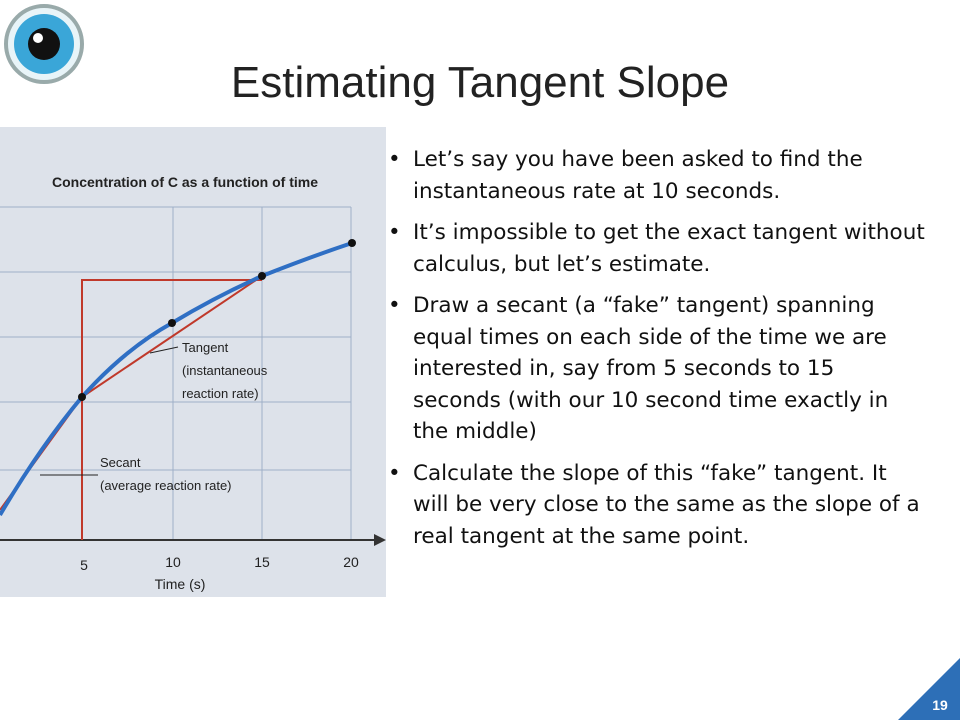 The width and height of the screenshot is (960, 720). I want to click on secant-label: Secant, so click(120, 462).